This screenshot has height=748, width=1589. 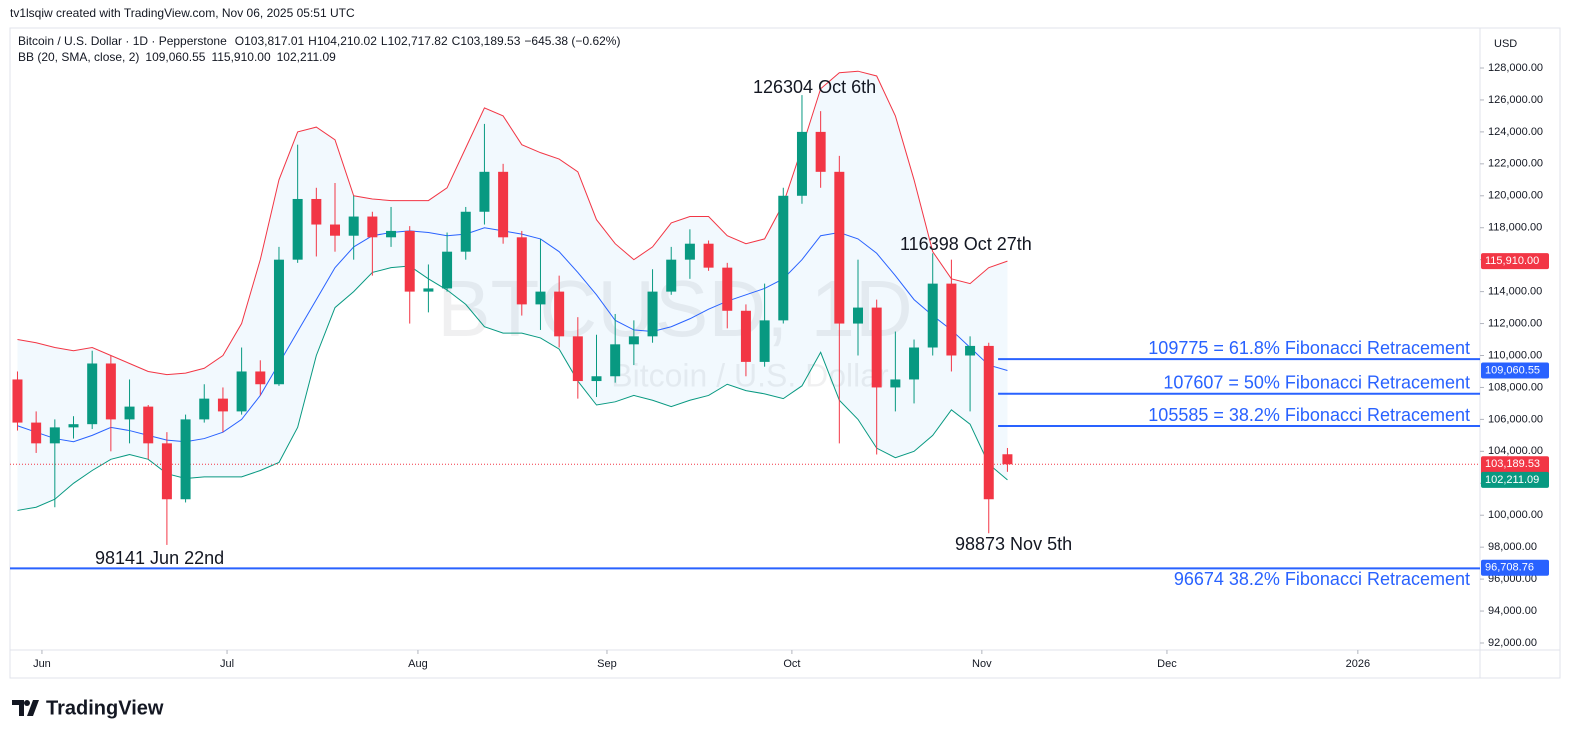 I want to click on price-tag-label: 109,060.55, so click(x=1512, y=370).